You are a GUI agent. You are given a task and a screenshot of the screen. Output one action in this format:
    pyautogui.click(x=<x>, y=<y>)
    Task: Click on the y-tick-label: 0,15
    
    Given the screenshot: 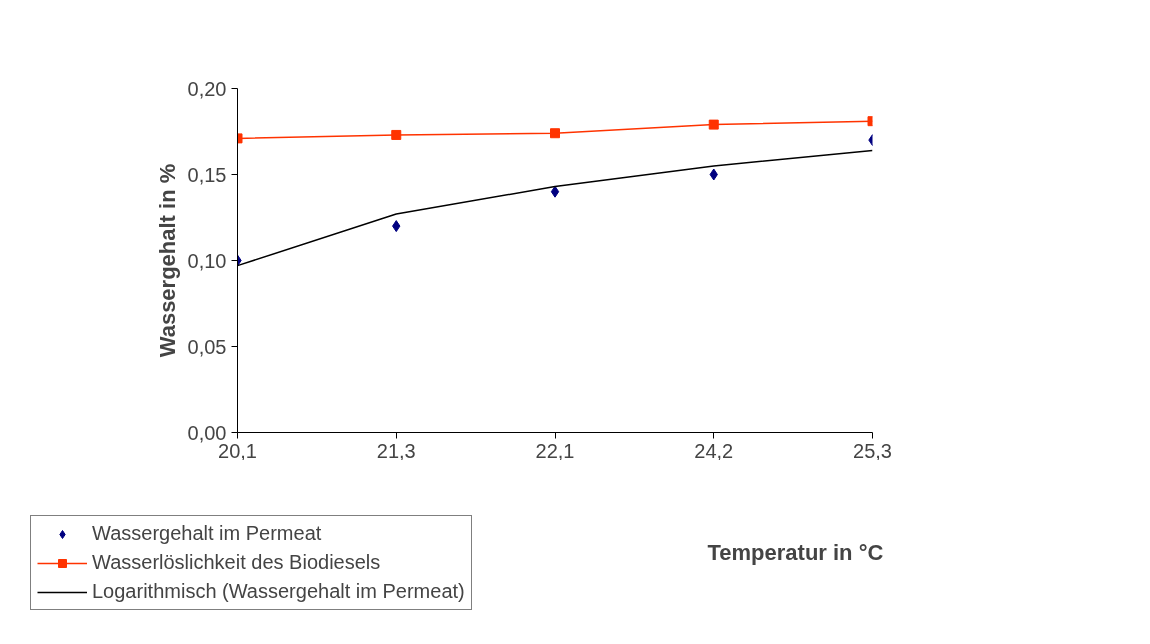 What is the action you would take?
    pyautogui.click(x=207, y=174)
    